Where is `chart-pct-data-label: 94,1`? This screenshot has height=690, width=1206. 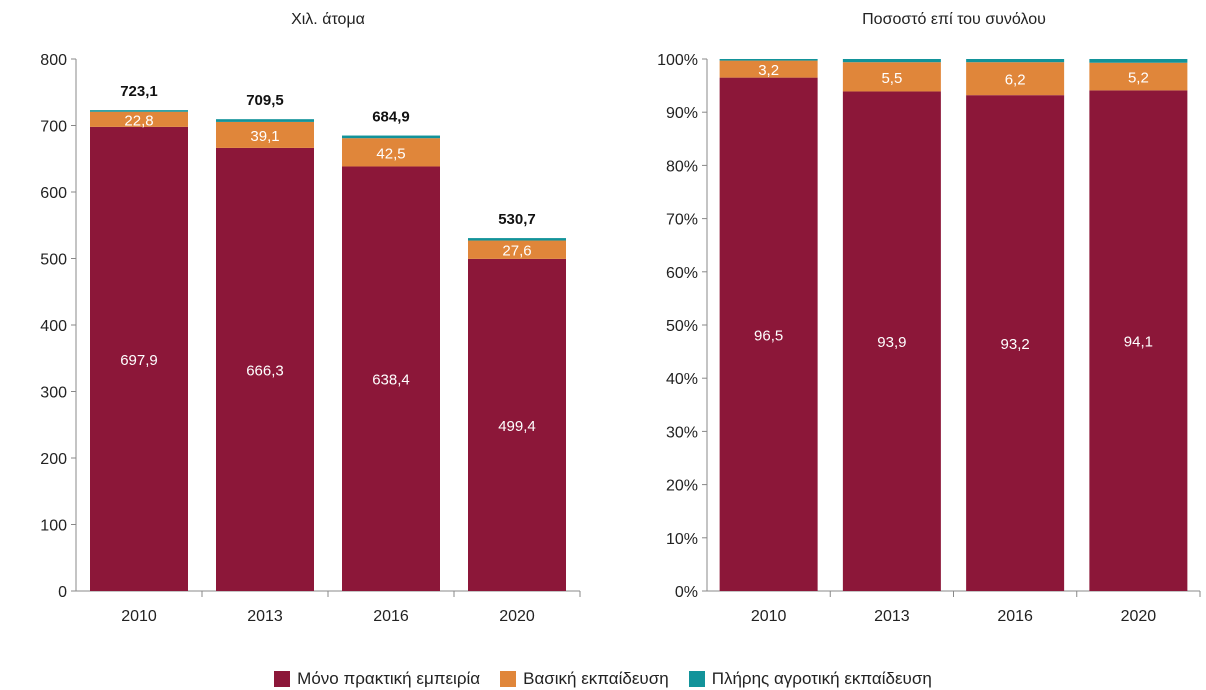 chart-pct-data-label: 94,1 is located at coordinates (1138, 342).